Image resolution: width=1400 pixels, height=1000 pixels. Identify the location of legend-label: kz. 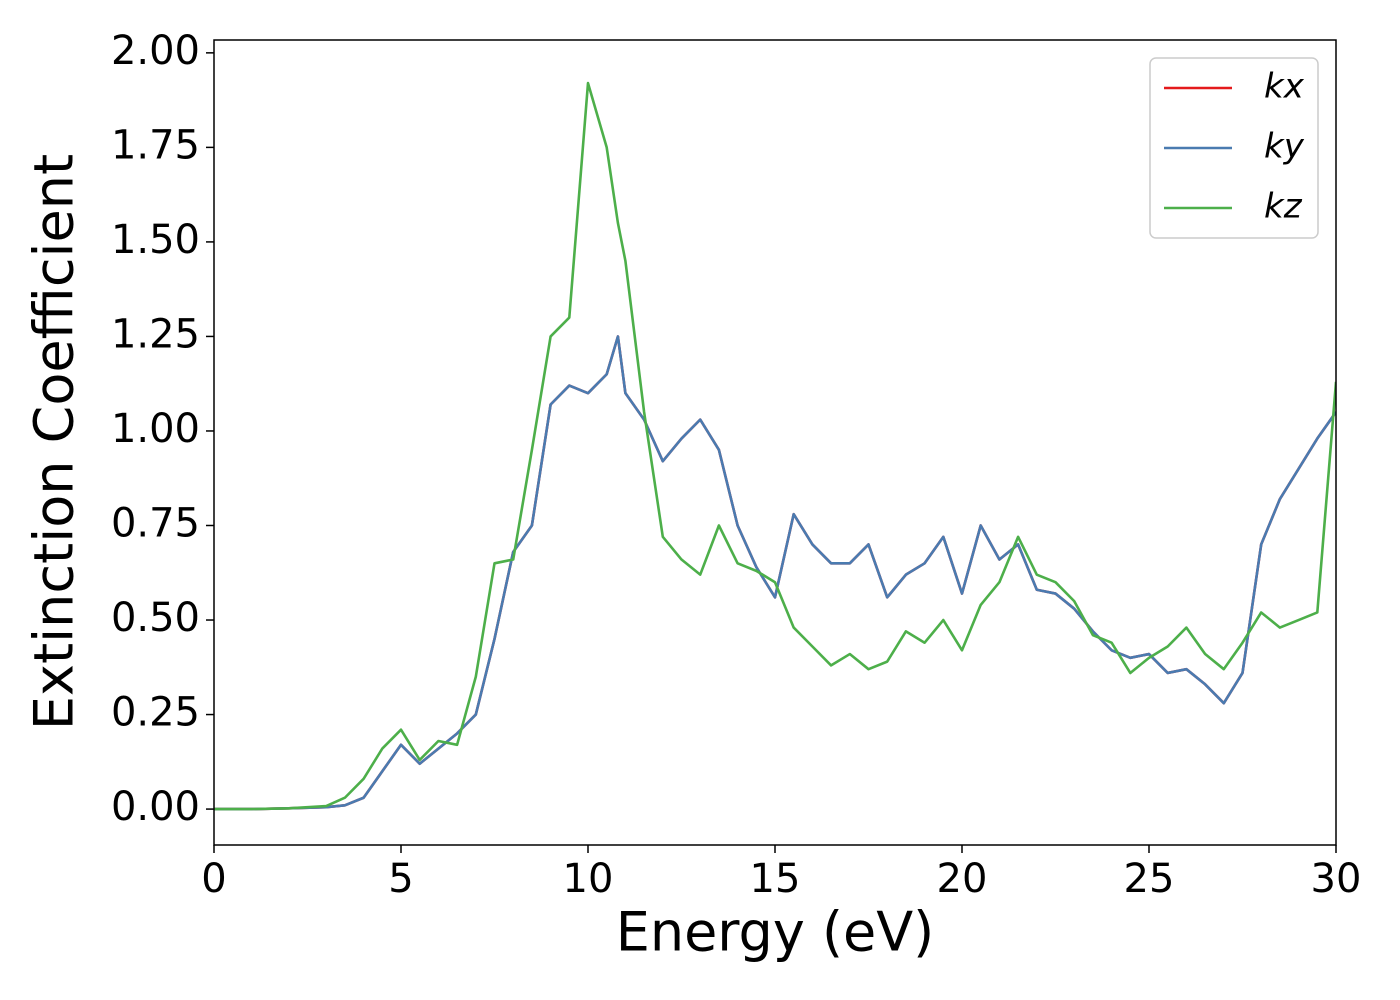
(1283, 207).